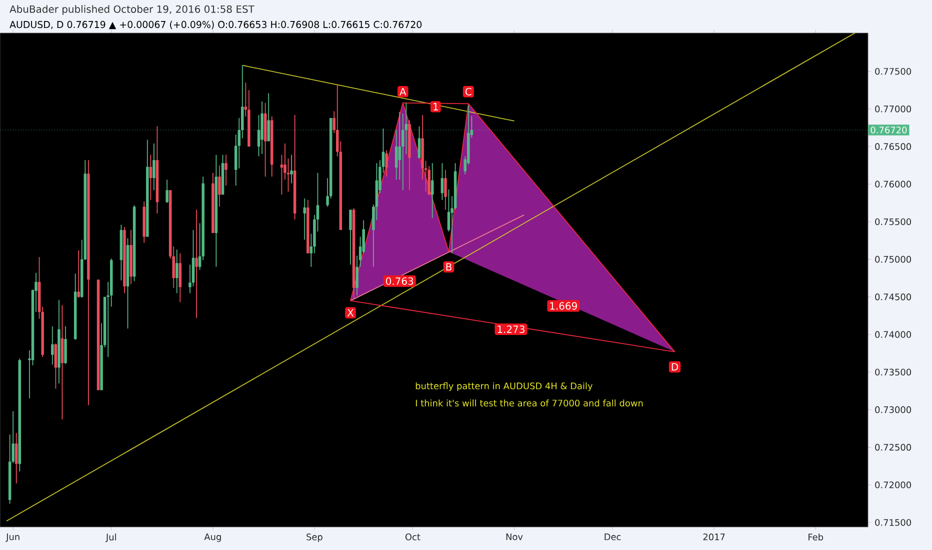 The image size is (932, 550). What do you see at coordinates (216, 25) in the screenshot?
I see `chart-title: AUDUSD, D 0.76719 ▲ +0.00067 (+0.09%) O:0.76653 H:0.76908 L:0.76615 C:0.76720` at bounding box center [216, 25].